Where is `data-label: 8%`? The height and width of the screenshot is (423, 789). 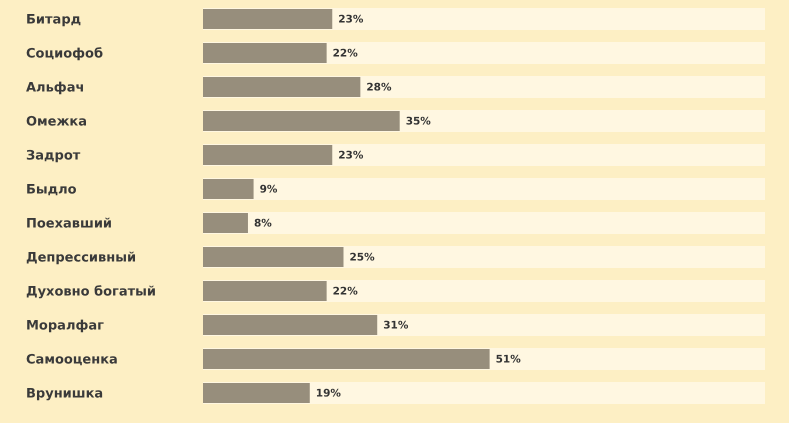 data-label: 8% is located at coordinates (263, 224).